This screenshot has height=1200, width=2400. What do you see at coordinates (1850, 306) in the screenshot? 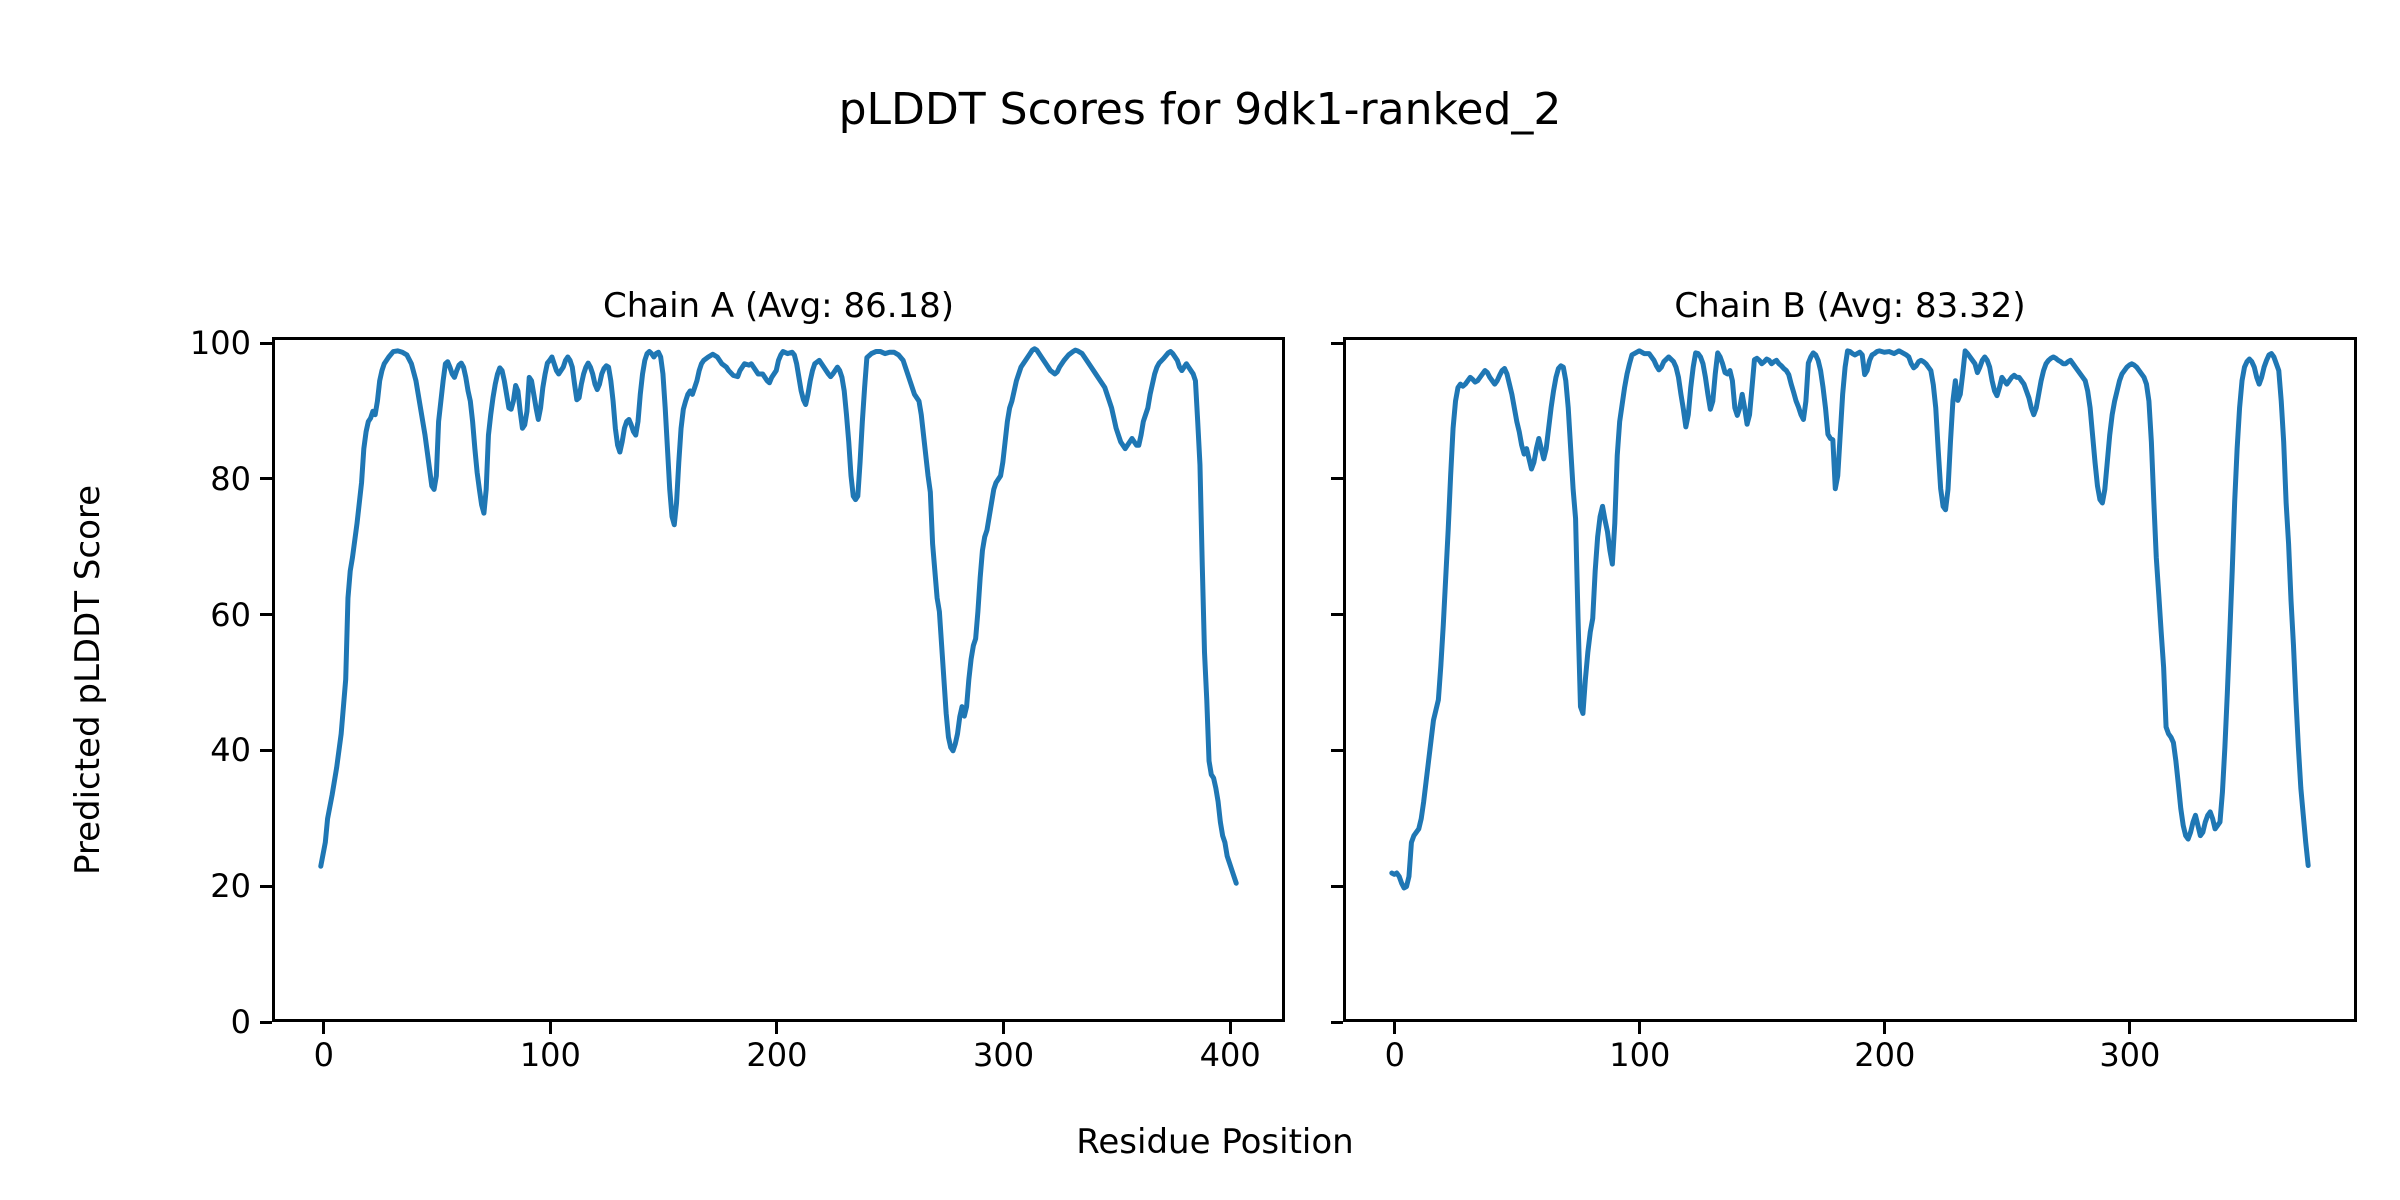
I see `chain-b-title: Chain B (Avg: 83.32)` at bounding box center [1850, 306].